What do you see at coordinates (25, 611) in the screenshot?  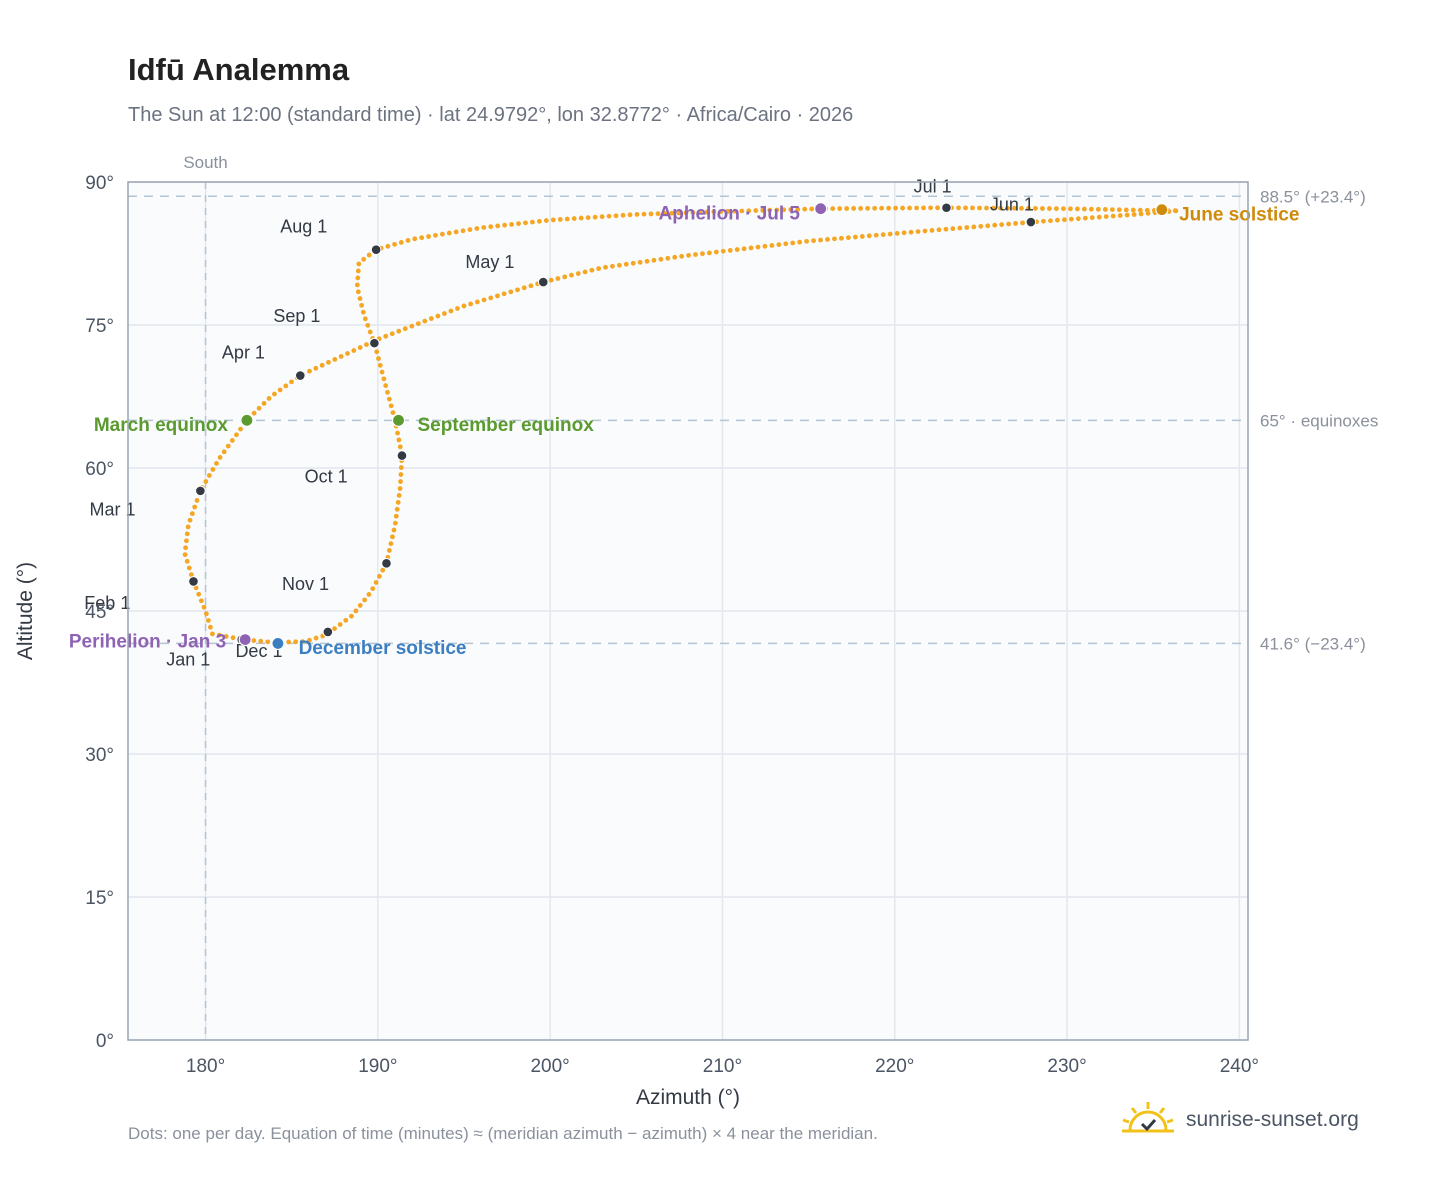 I see `y-axis-label: Altitude (°)` at bounding box center [25, 611].